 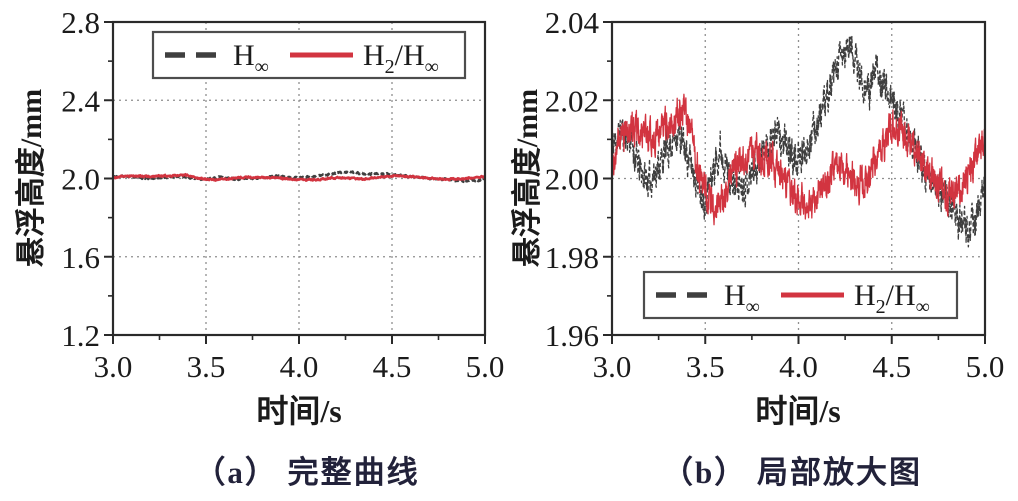 What do you see at coordinates (572, 335) in the screenshot?
I see `y-axis-tick-label: 1.96` at bounding box center [572, 335].